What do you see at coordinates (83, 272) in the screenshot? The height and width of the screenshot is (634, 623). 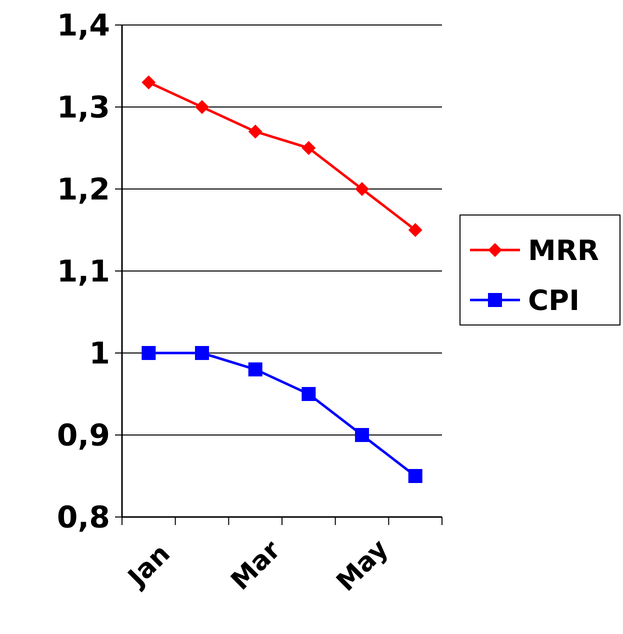 I see `y-tick-label: 1,1` at bounding box center [83, 272].